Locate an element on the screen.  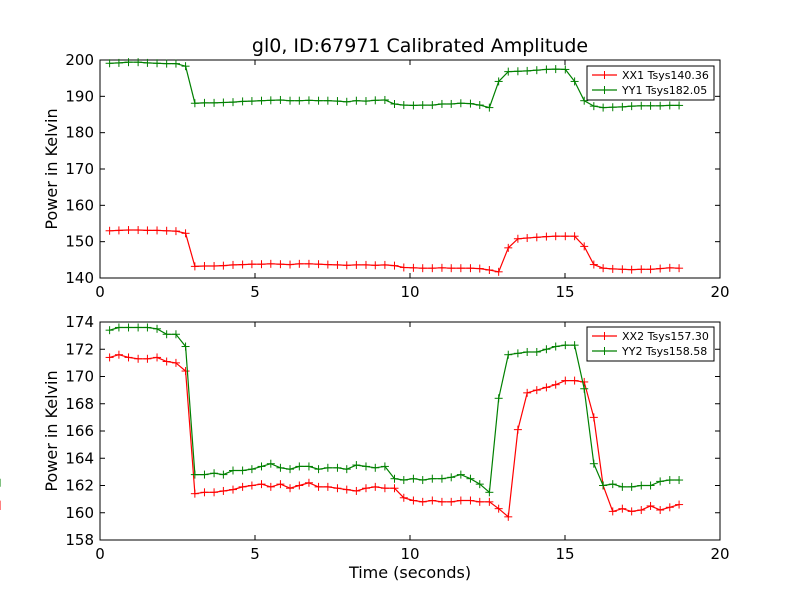
y-tick-label: 164 is located at coordinates (79, 458).